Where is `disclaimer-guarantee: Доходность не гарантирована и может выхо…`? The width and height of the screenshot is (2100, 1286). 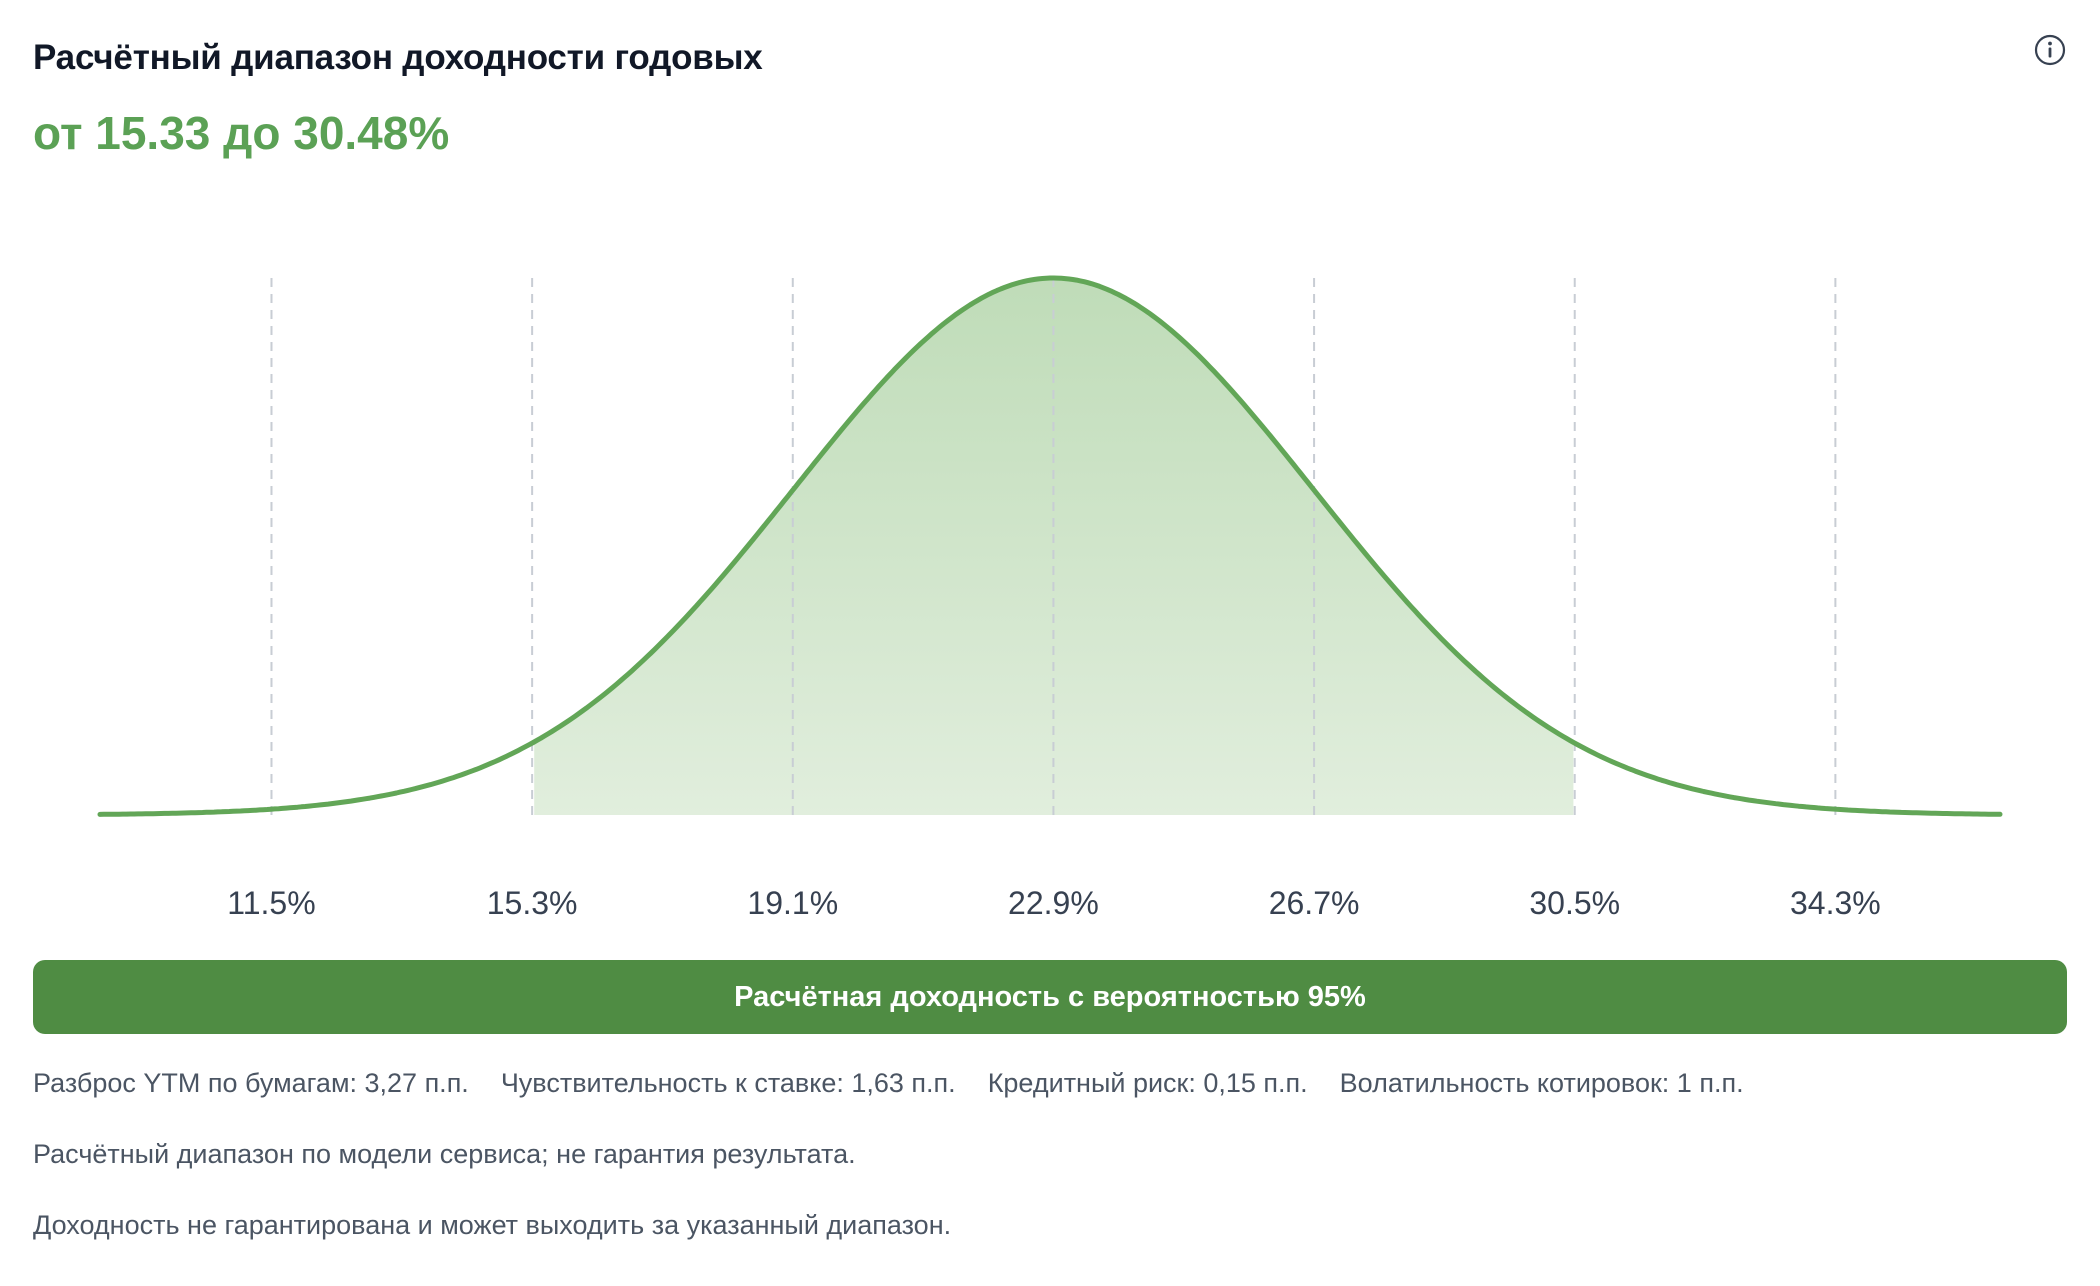 disclaimer-guarantee: Доходность не гарантирована и может выхо… is located at coordinates (492, 1225).